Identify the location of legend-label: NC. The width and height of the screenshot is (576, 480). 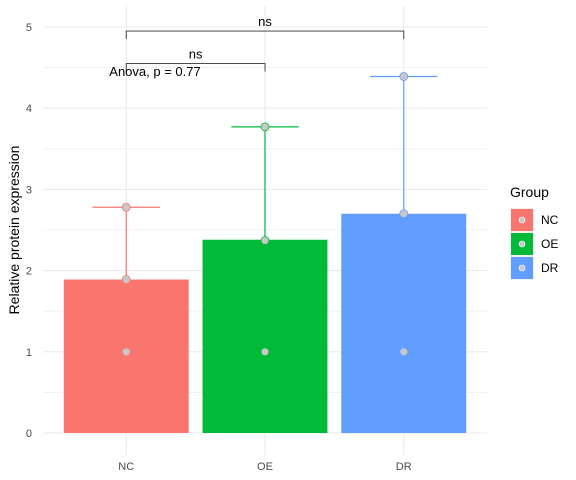
(550, 220).